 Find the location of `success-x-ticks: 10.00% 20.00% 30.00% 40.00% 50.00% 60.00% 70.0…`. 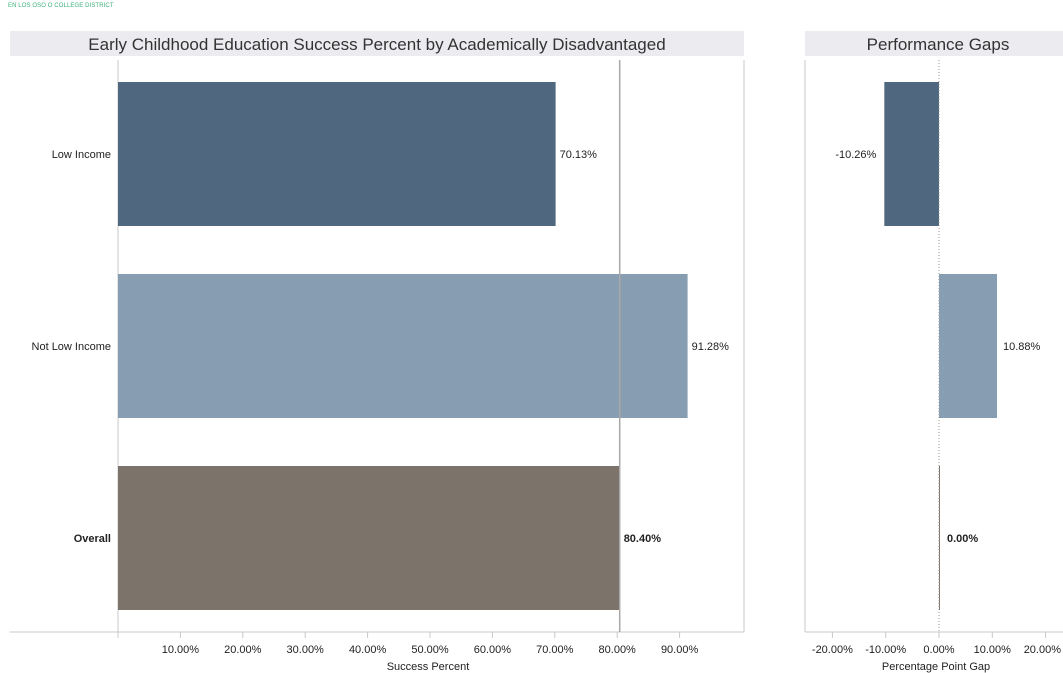

success-x-ticks: 10.00% 20.00% 30.00% 40.00% 50.00% 60.00% 70.0… is located at coordinates (408, 644).